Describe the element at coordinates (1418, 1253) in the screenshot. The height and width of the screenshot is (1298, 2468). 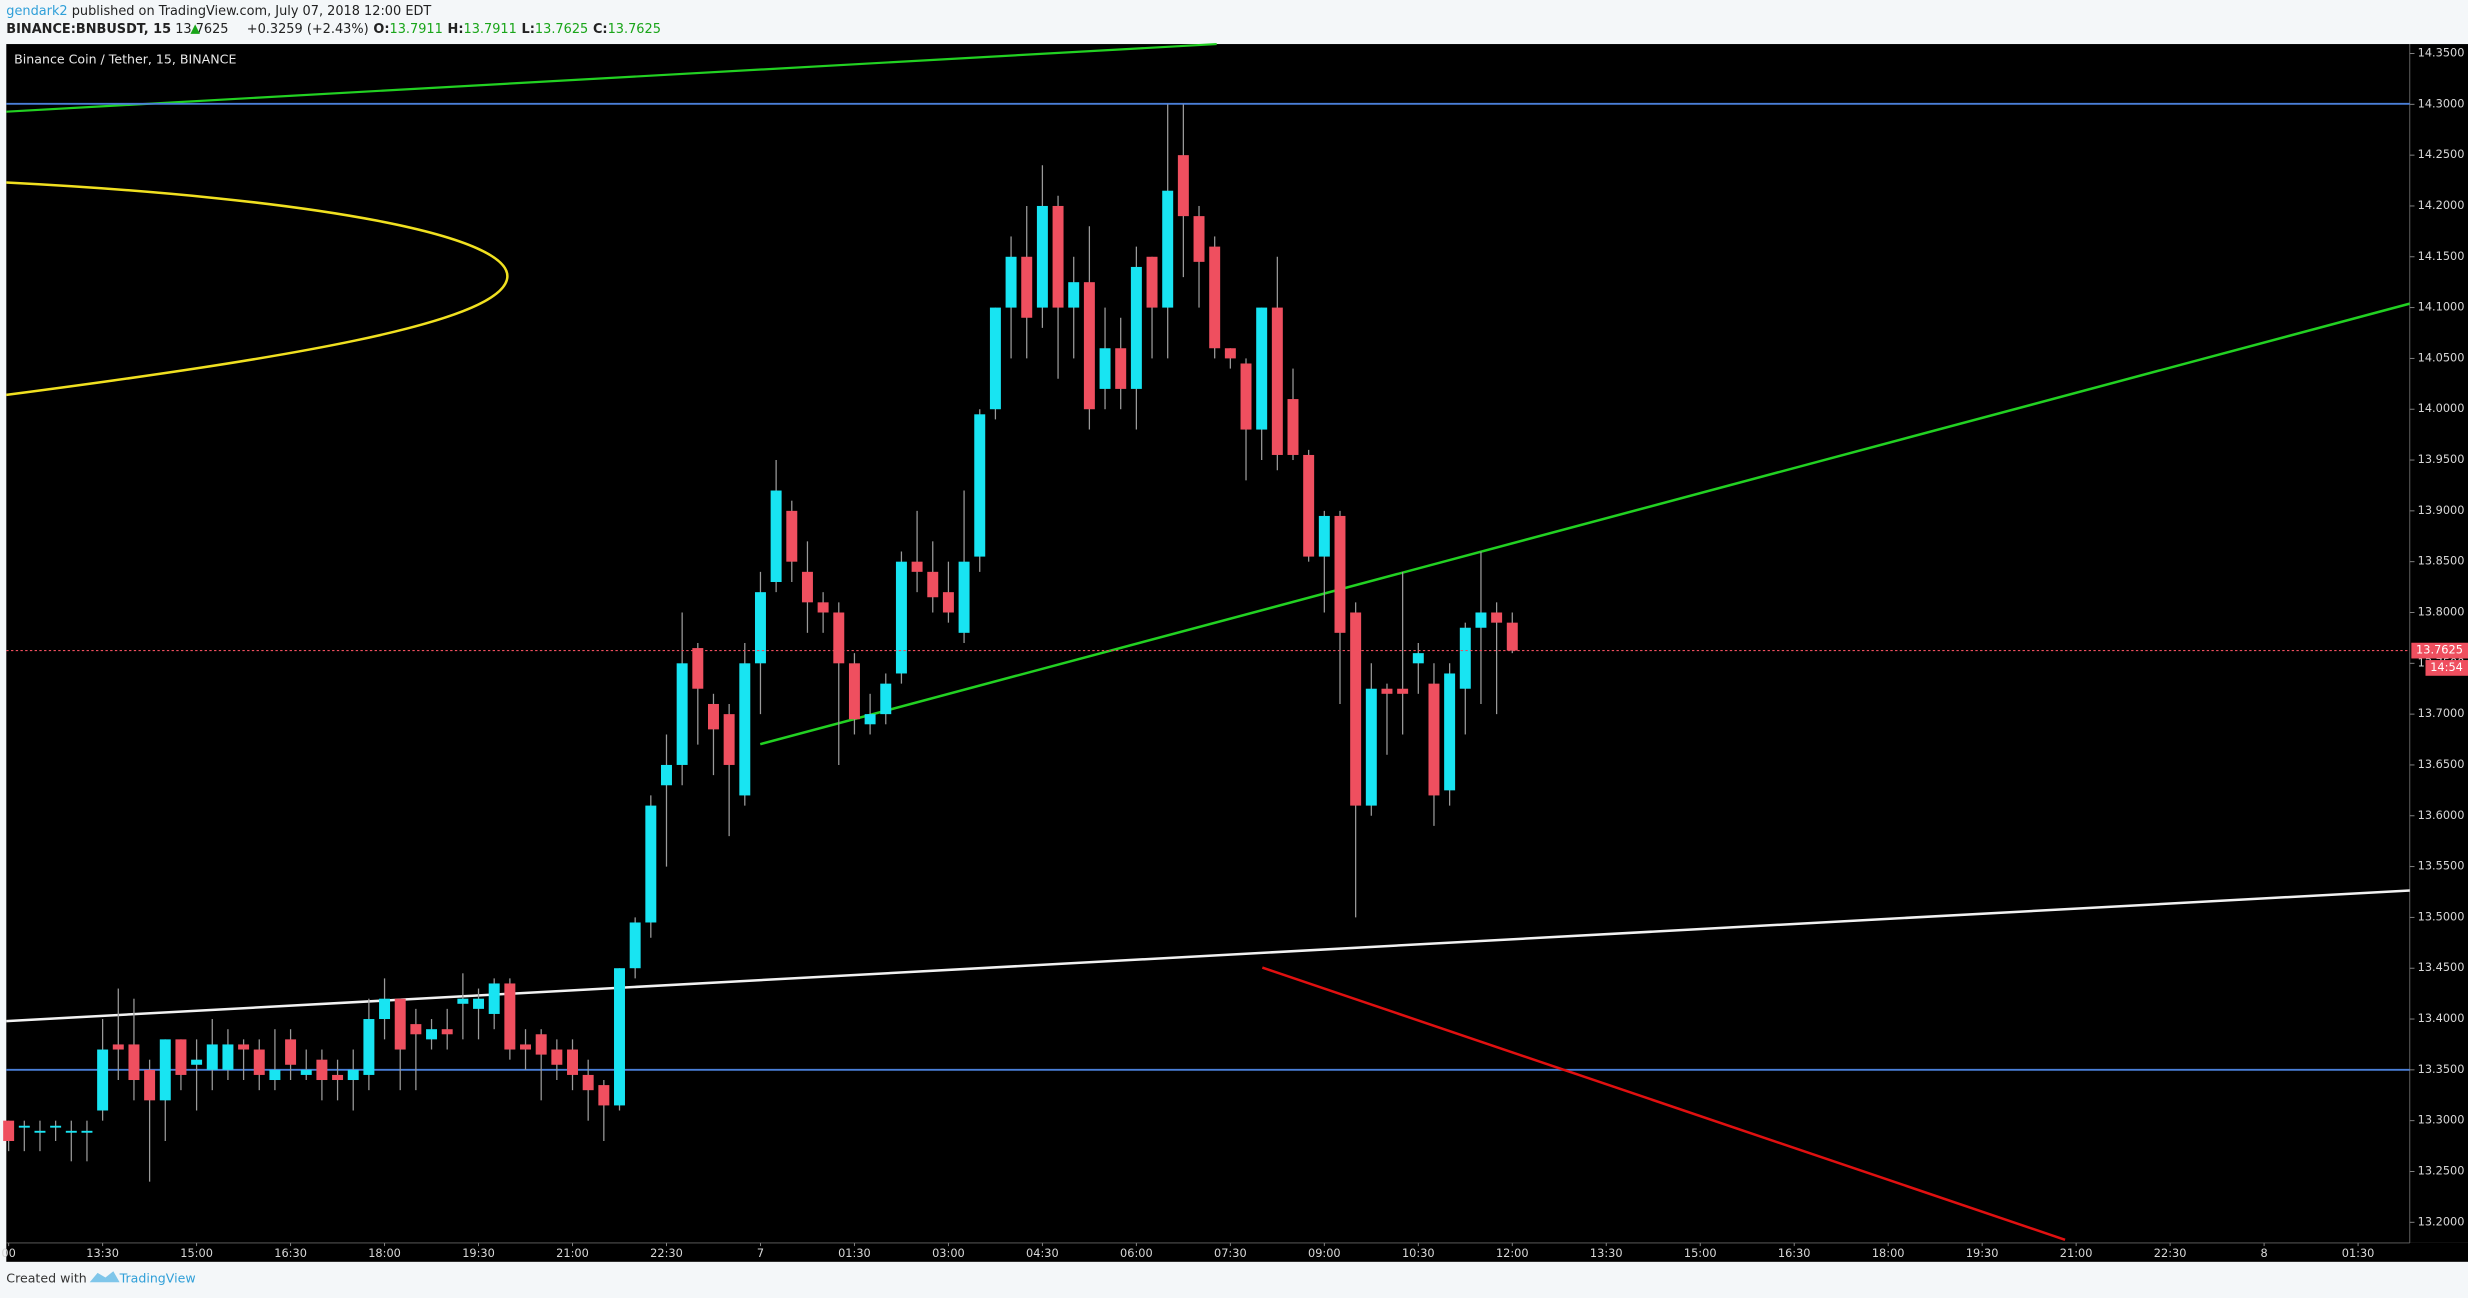
I see `x-tick-label: 10:30` at that location.